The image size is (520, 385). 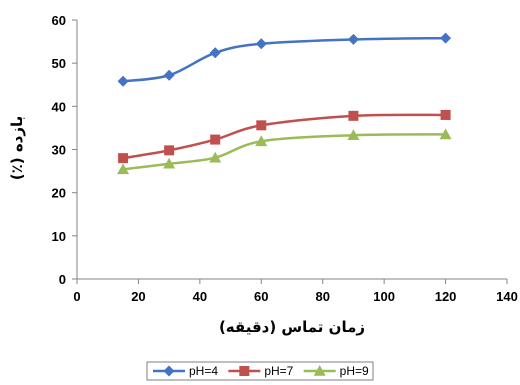 What do you see at coordinates (354, 371) in the screenshot?
I see `legend-label: pH=9` at bounding box center [354, 371].